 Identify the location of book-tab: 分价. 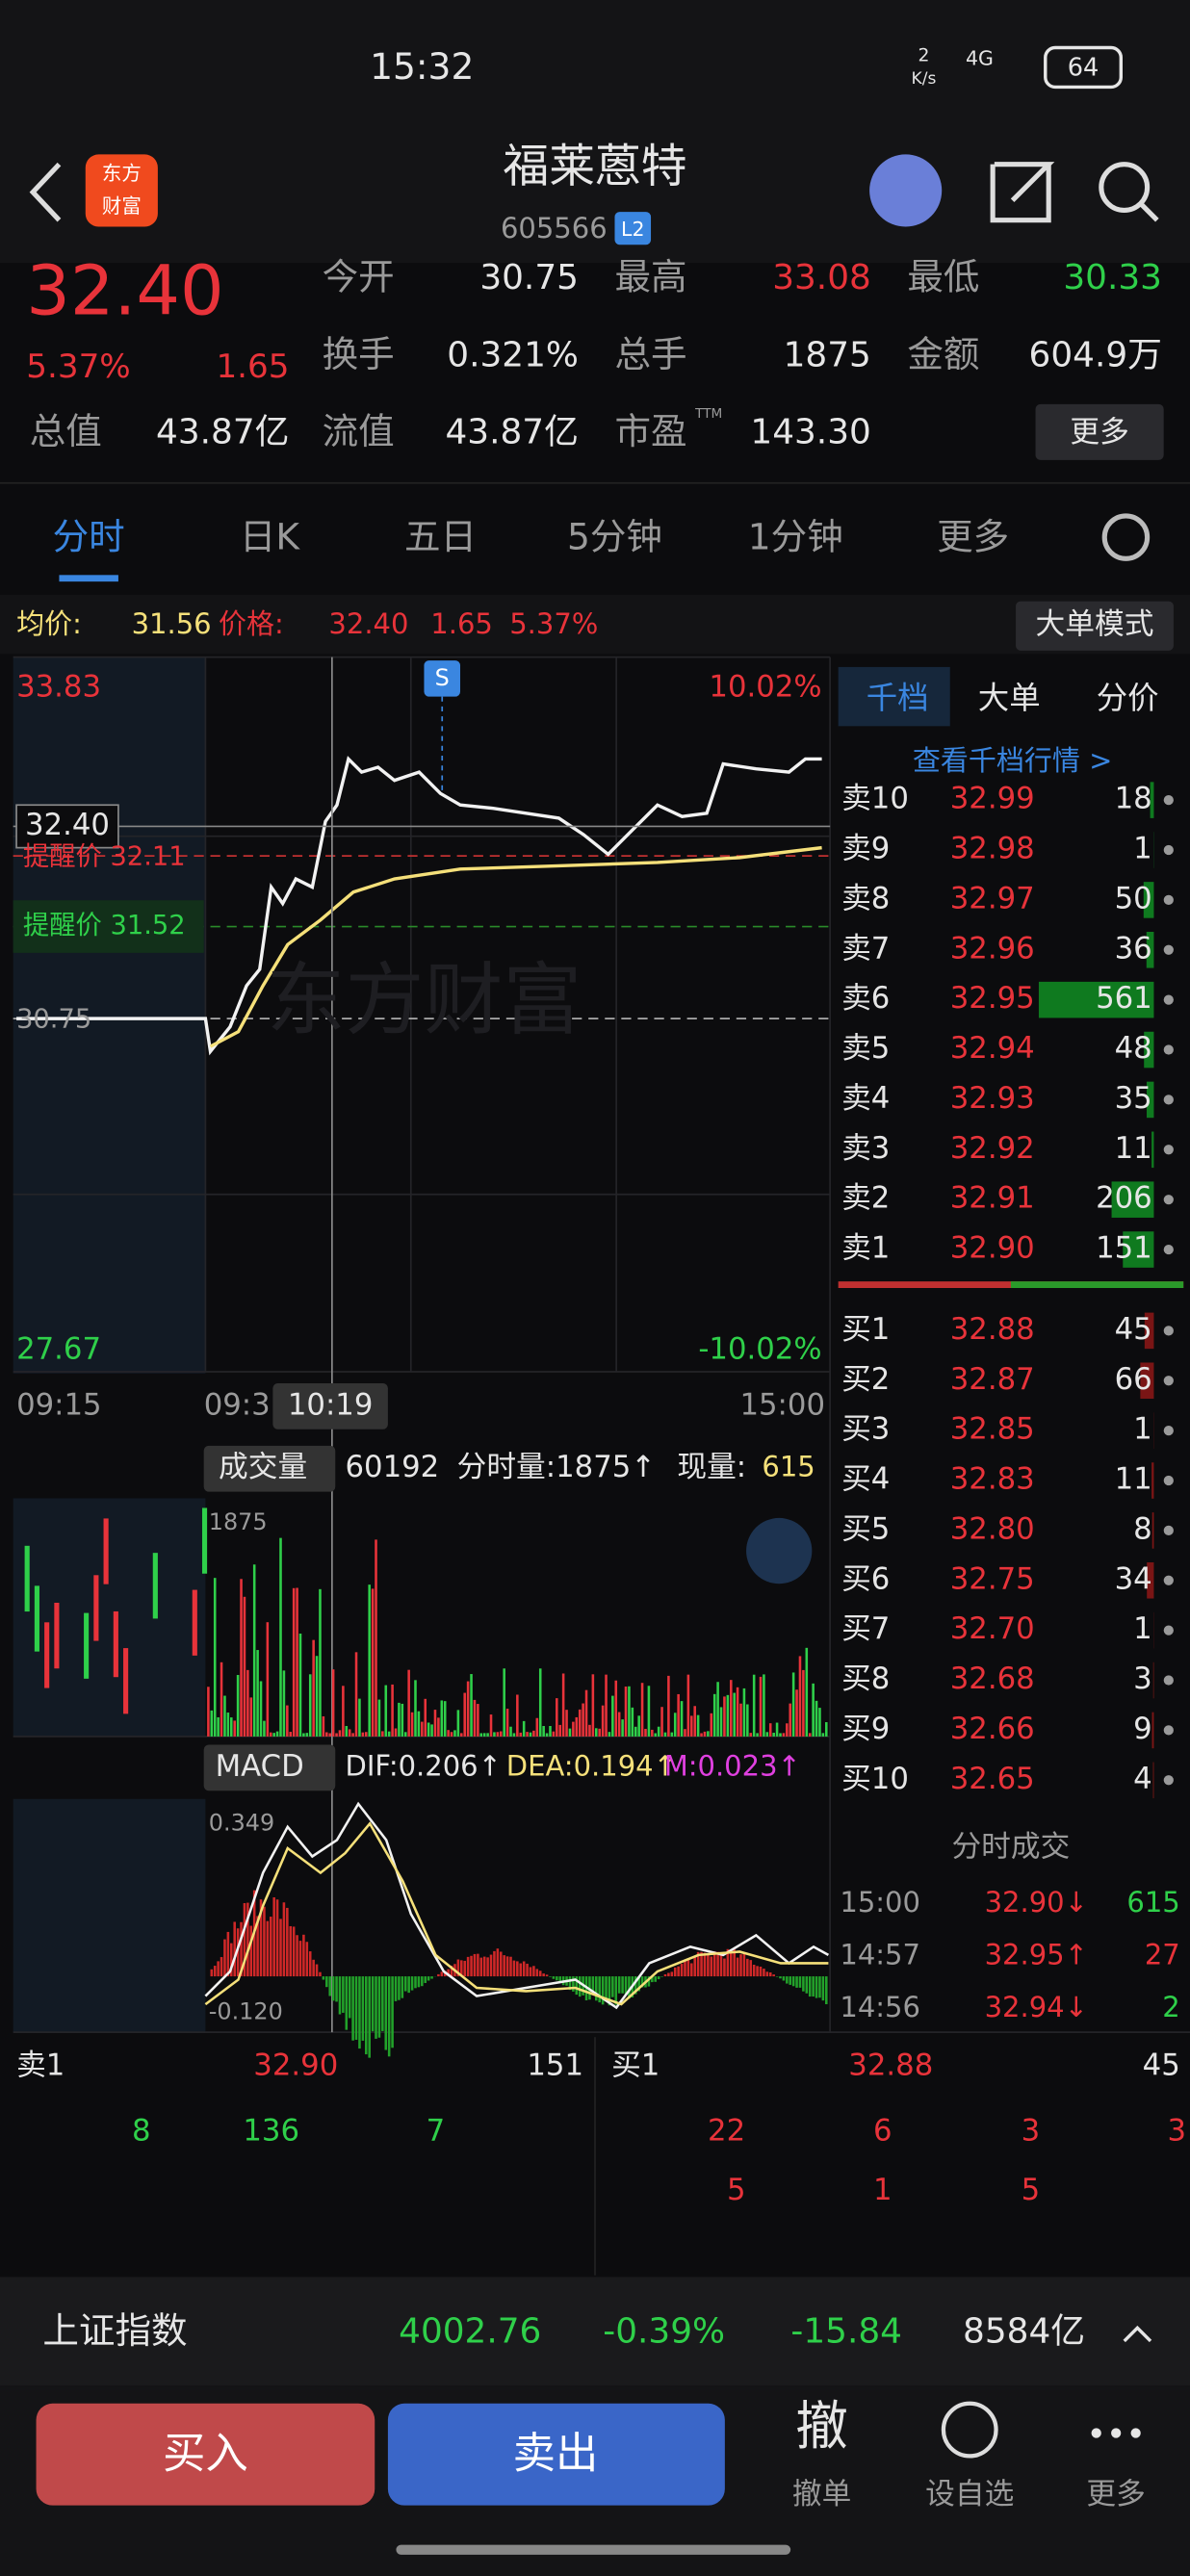
(1128, 698).